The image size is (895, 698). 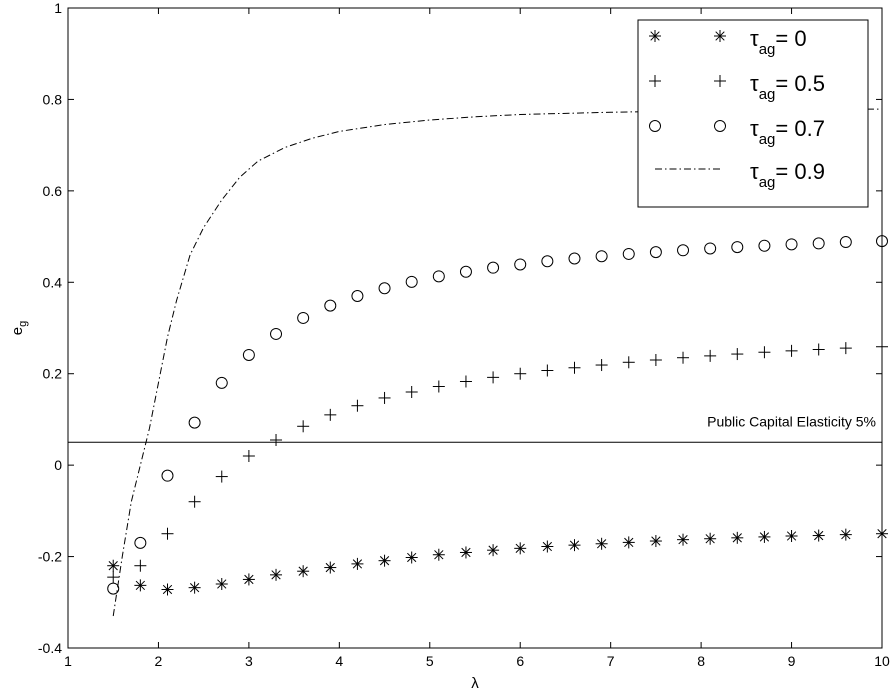 I want to click on y-tick-label: 0.8, so click(x=53, y=99).